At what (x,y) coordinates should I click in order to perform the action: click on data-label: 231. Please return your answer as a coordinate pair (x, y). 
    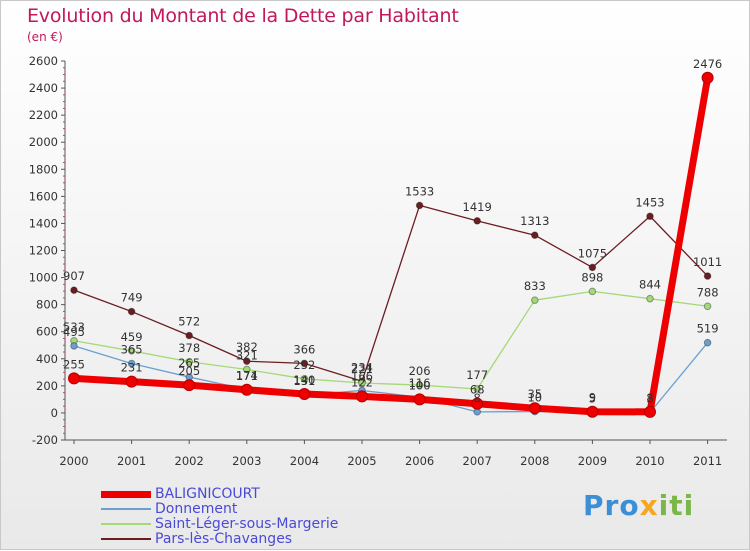
    Looking at the image, I should click on (132, 368).